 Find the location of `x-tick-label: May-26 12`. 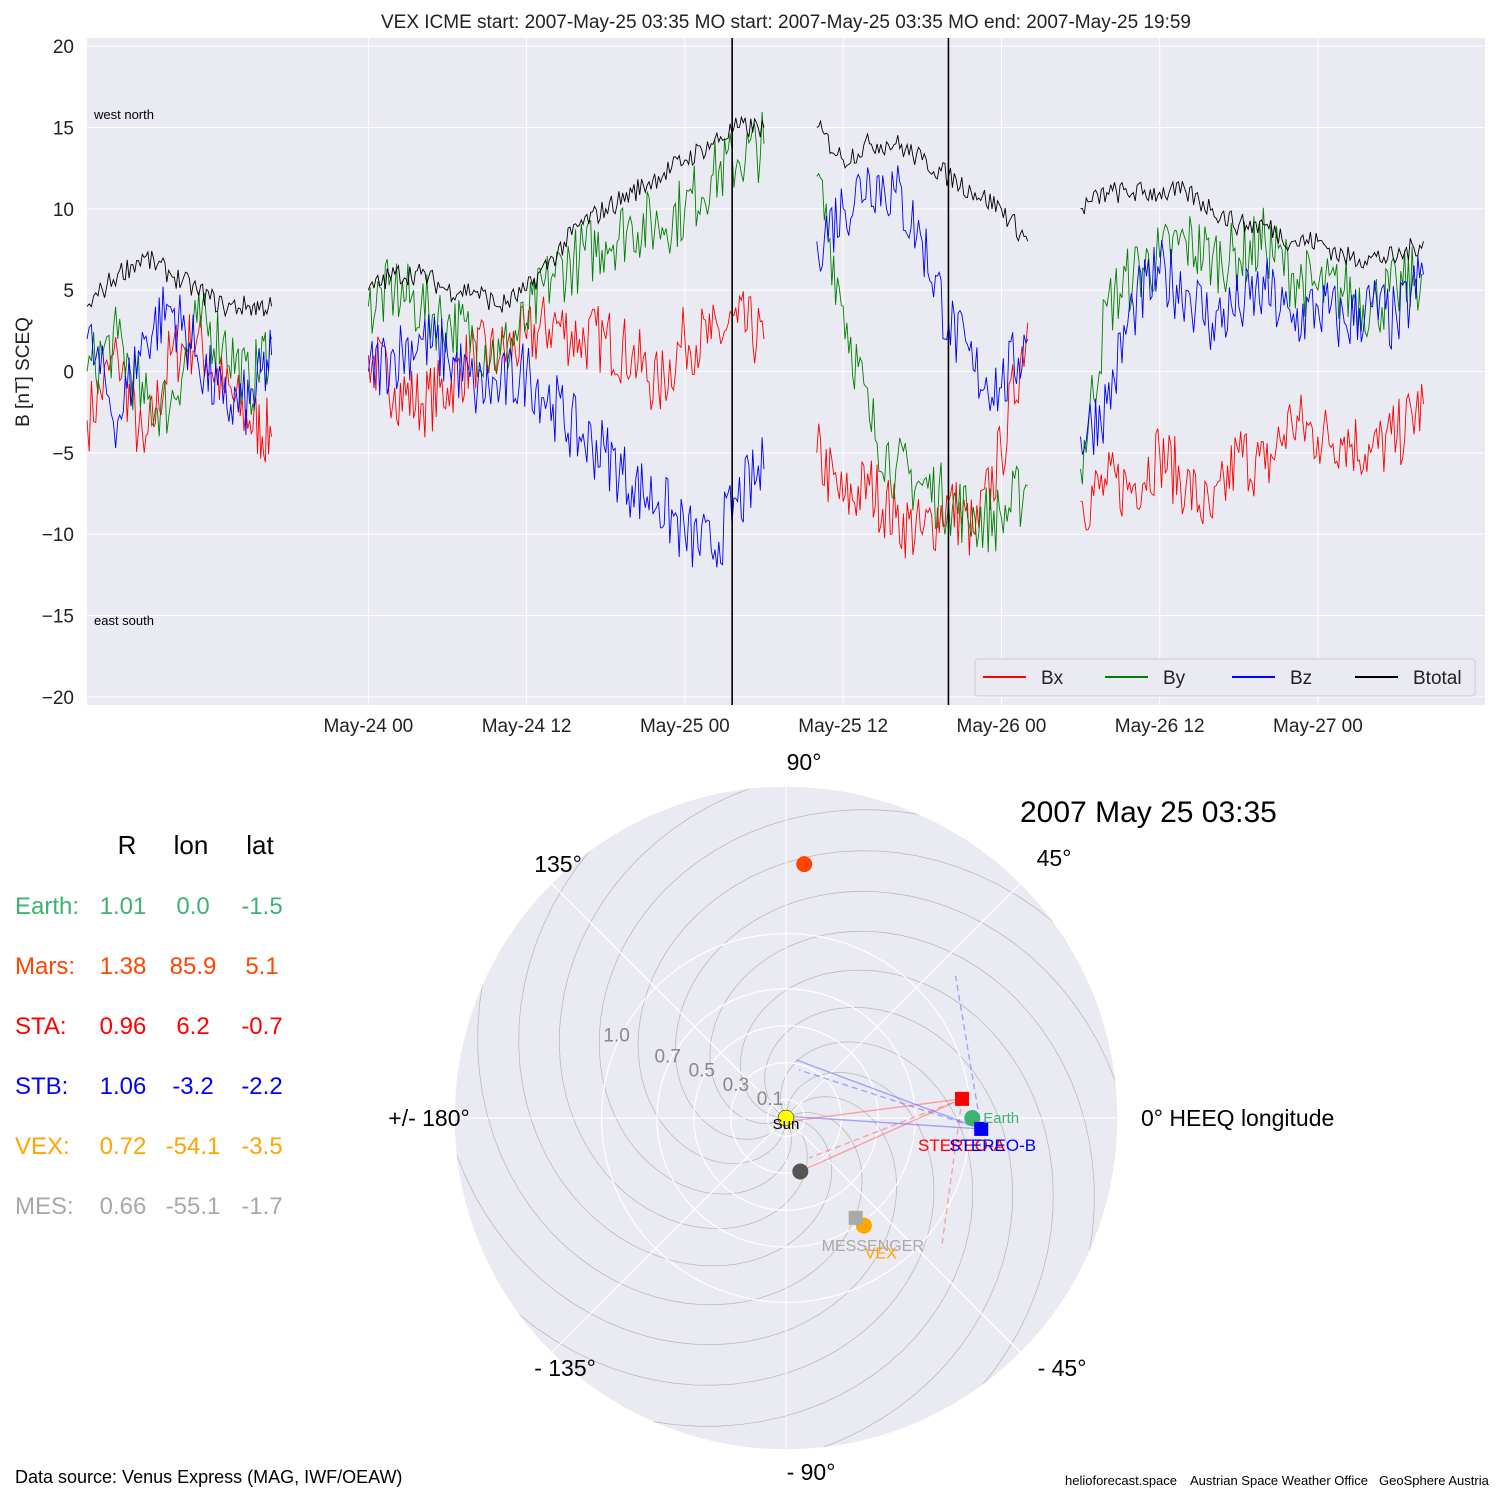

x-tick-label: May-26 12 is located at coordinates (1160, 726).